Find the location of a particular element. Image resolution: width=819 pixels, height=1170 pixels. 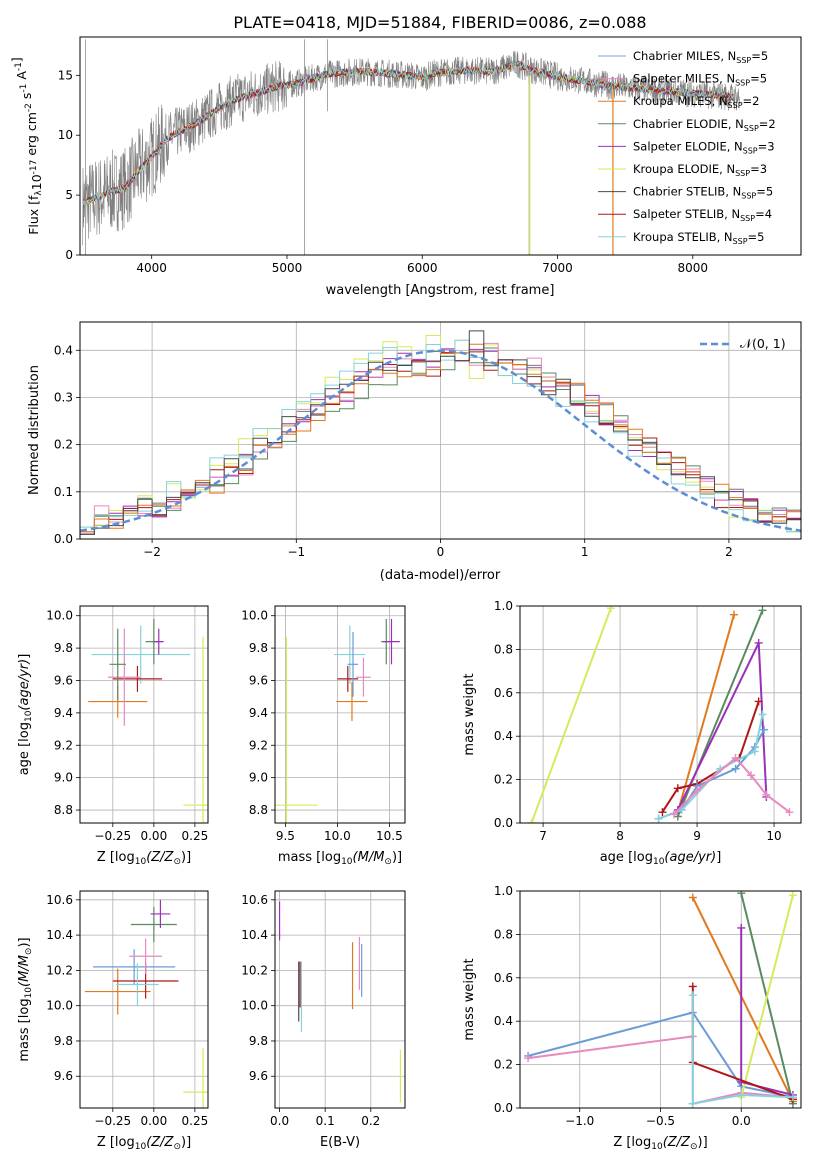

y-tick-label: 15 is located at coordinates (65, 75).